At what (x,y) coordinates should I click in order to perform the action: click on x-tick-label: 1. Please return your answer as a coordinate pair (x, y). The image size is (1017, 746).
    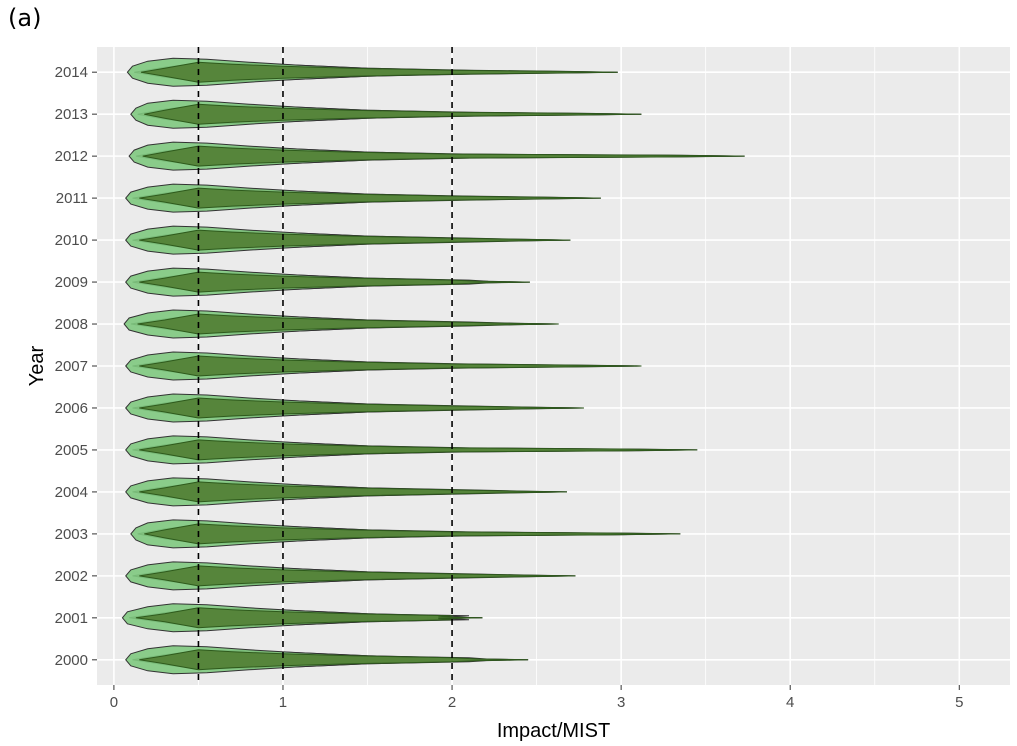
    Looking at the image, I should click on (283, 702).